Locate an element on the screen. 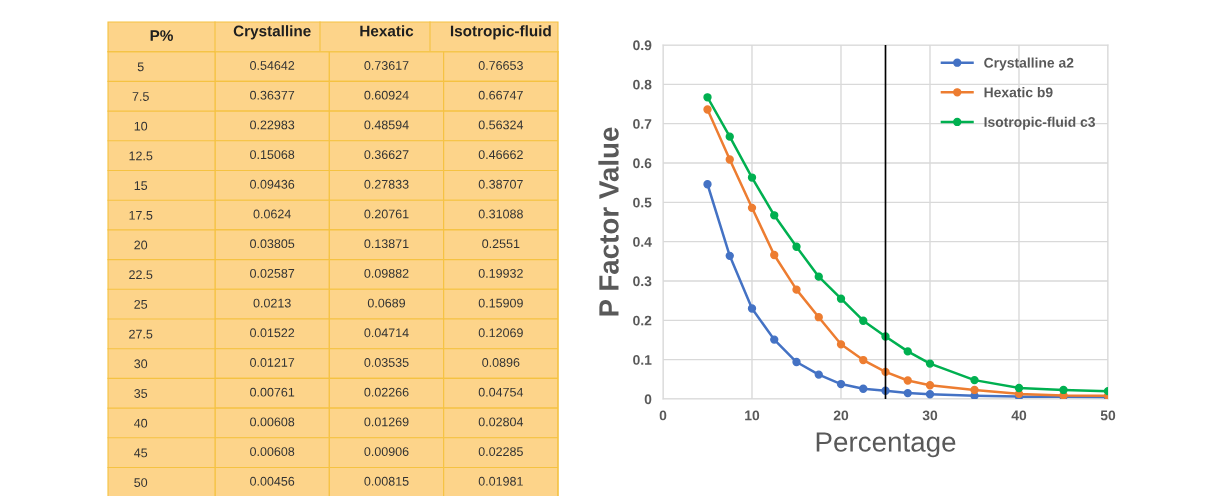 This screenshot has width=1212, height=496. x-tick-label: 30 is located at coordinates (930, 415).